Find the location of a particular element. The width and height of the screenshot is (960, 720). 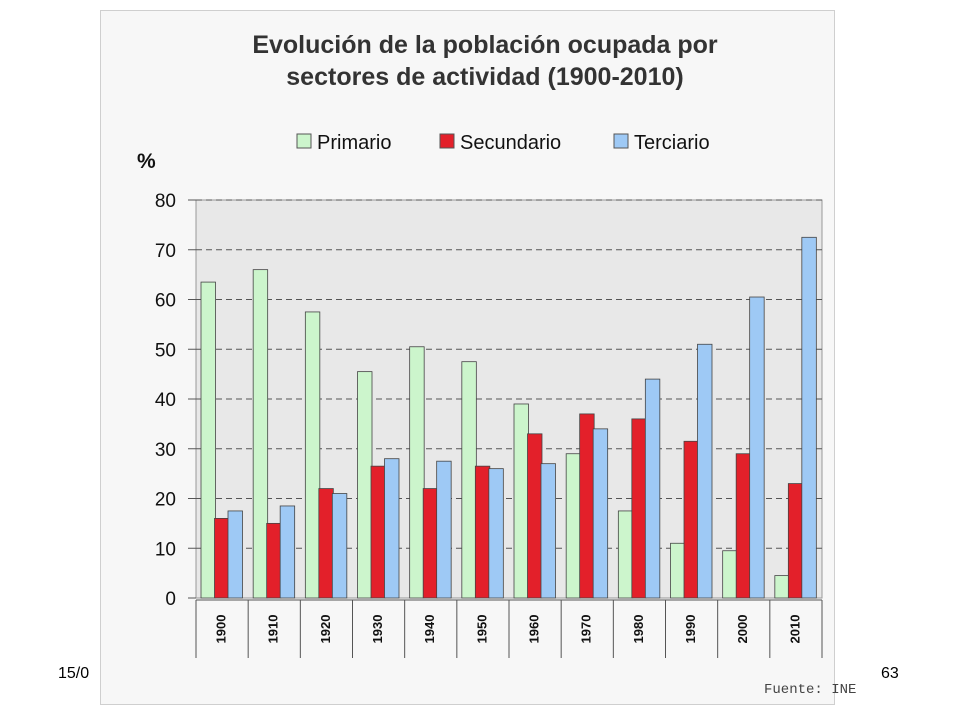

bar-secundario-1910 is located at coordinates (274, 560).